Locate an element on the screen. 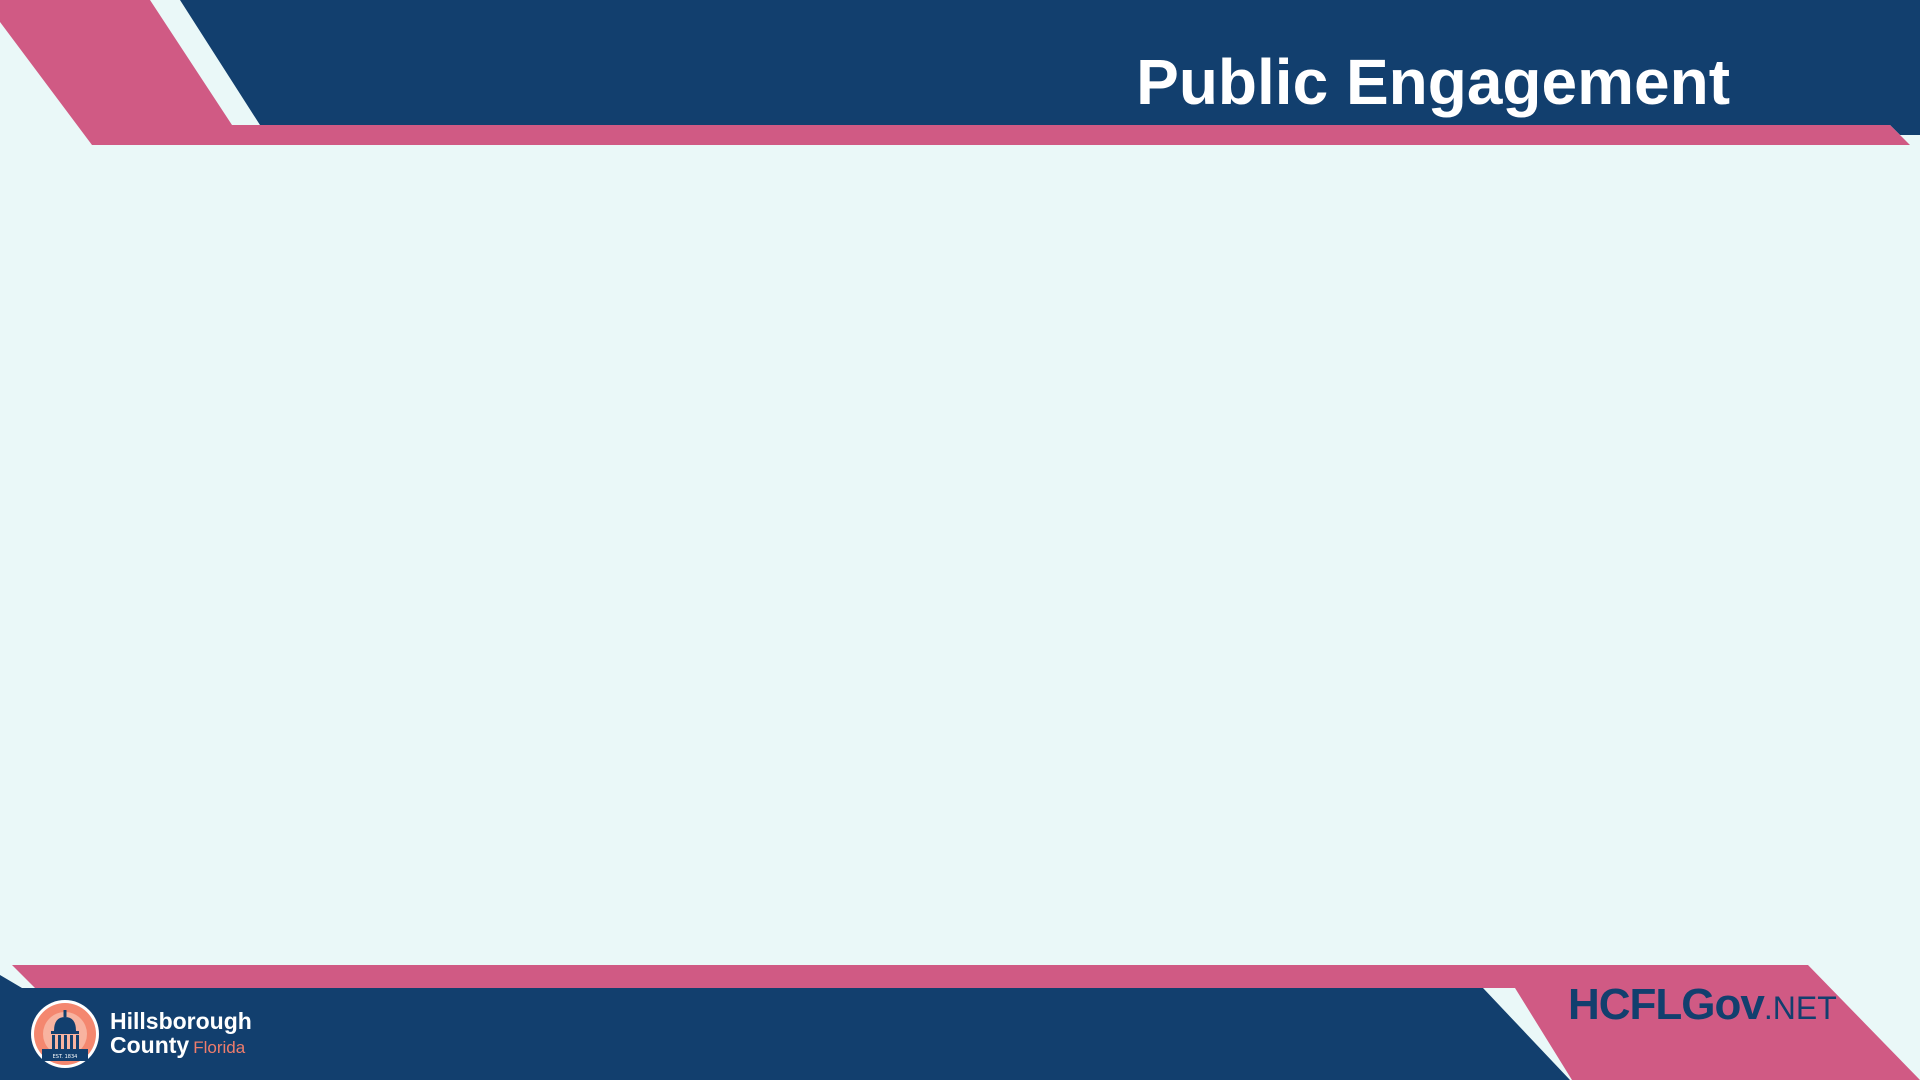 This screenshot has height=1080, width=1920. logo-line-2: County Florida is located at coordinates (181, 1046).